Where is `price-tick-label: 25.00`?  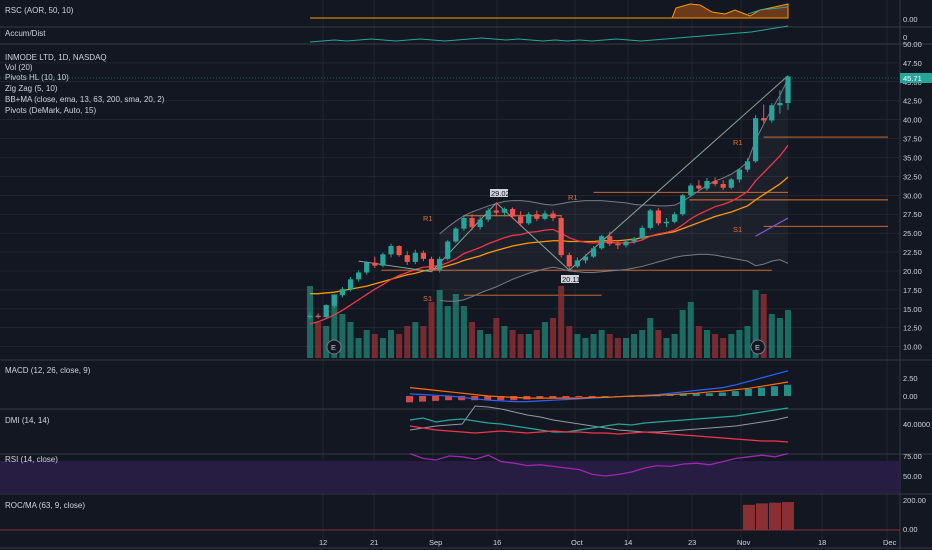
price-tick-label: 25.00 is located at coordinates (912, 233).